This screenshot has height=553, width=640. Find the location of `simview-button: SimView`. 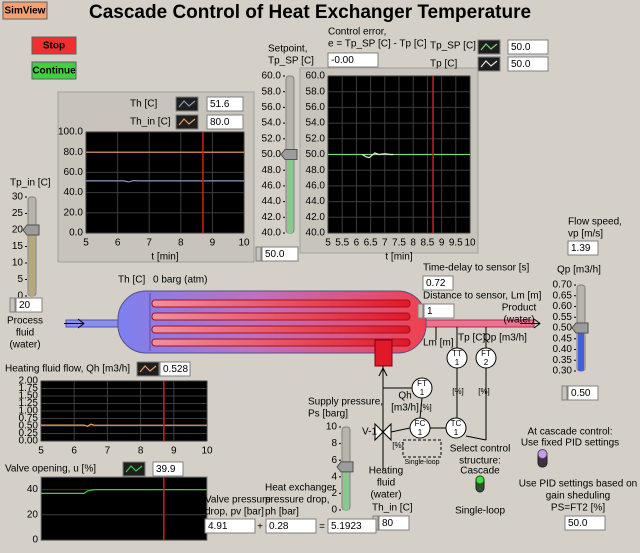

simview-button: SimView is located at coordinates (25, 11).